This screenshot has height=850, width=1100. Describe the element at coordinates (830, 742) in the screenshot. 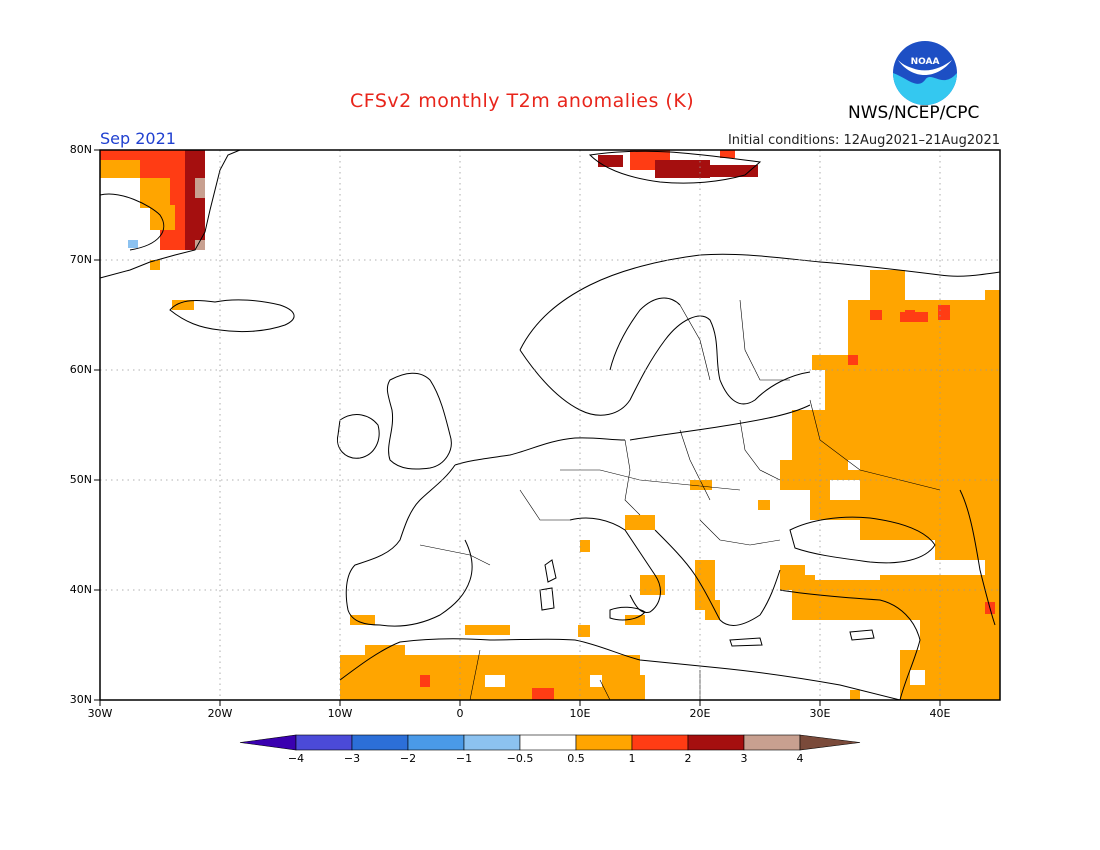

I see `colorbar-arrow-high` at that location.